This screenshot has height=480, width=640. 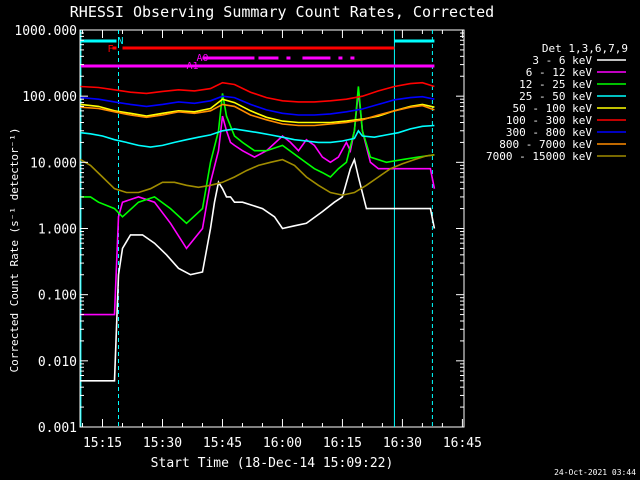 What do you see at coordinates (282, 443) in the screenshot?
I see `x-tick-label: 16:00` at bounding box center [282, 443].